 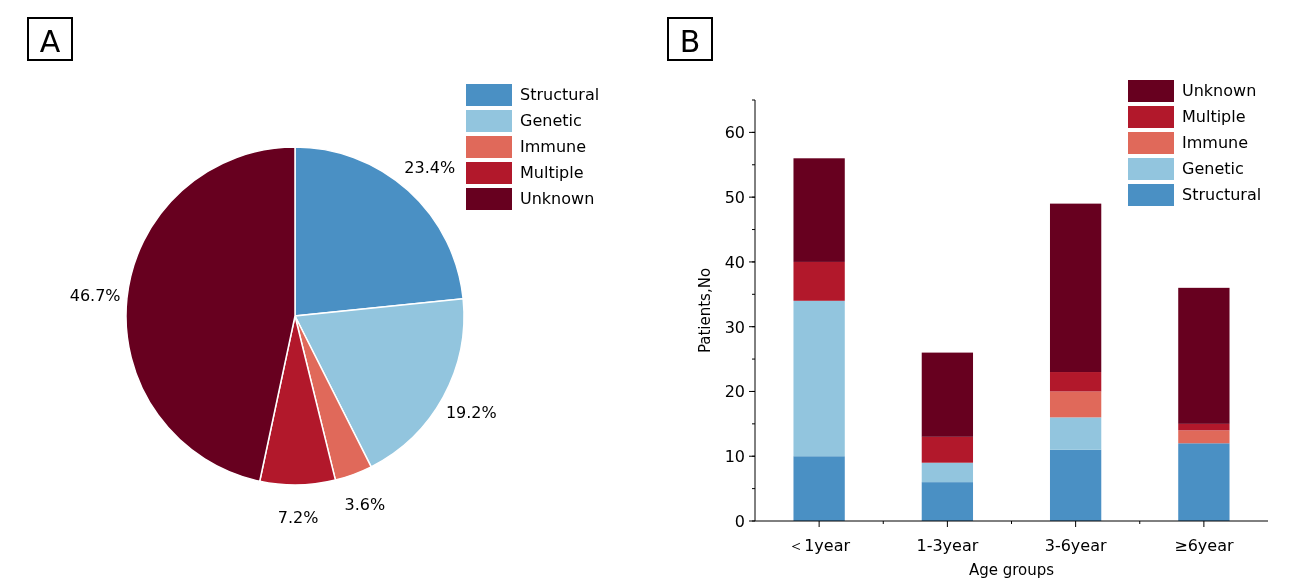 What do you see at coordinates (705, 310) in the screenshot?
I see `y-axis-title: Patients,No` at bounding box center [705, 310].